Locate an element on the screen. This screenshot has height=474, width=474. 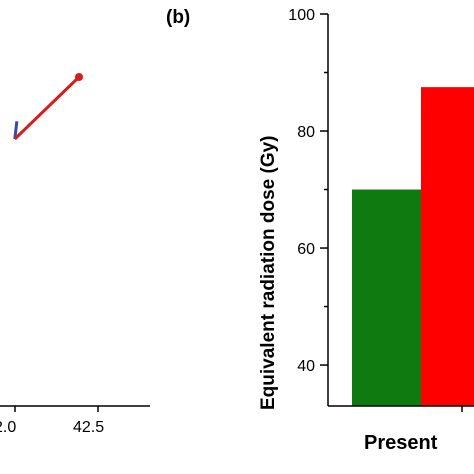
panel-b-category-label: Present is located at coordinates (401, 443).